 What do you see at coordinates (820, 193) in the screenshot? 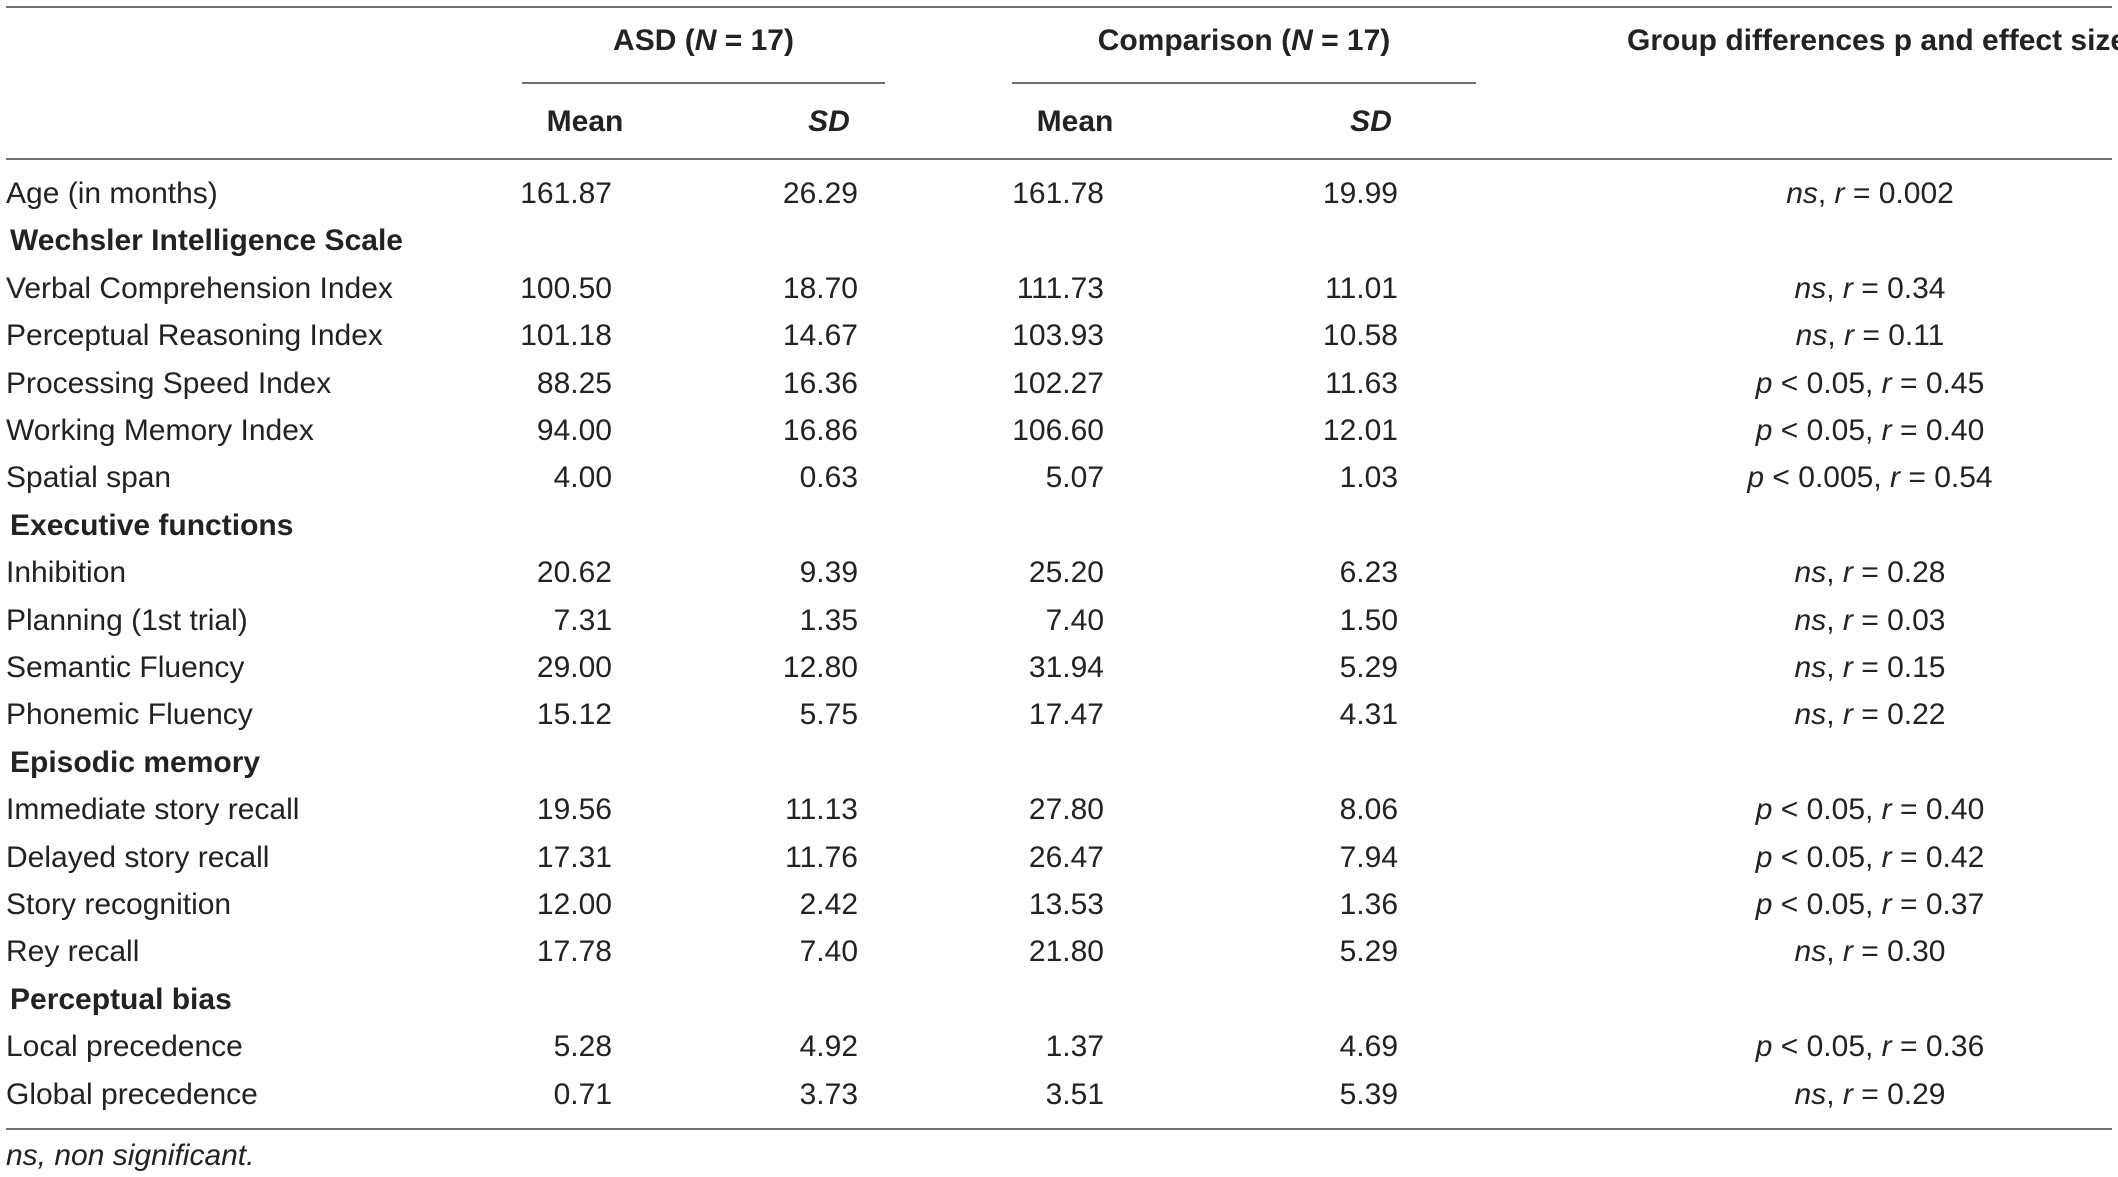
I see `asd-sd-cell: 26.29` at bounding box center [820, 193].